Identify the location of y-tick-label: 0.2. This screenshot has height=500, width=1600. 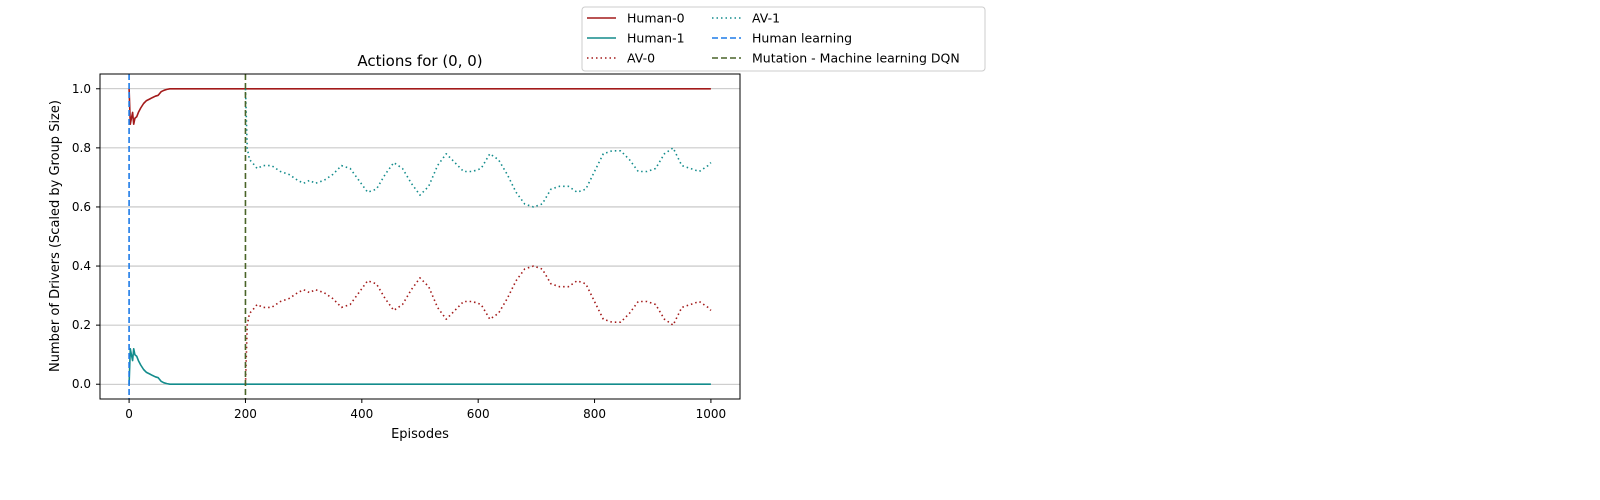
(81, 325).